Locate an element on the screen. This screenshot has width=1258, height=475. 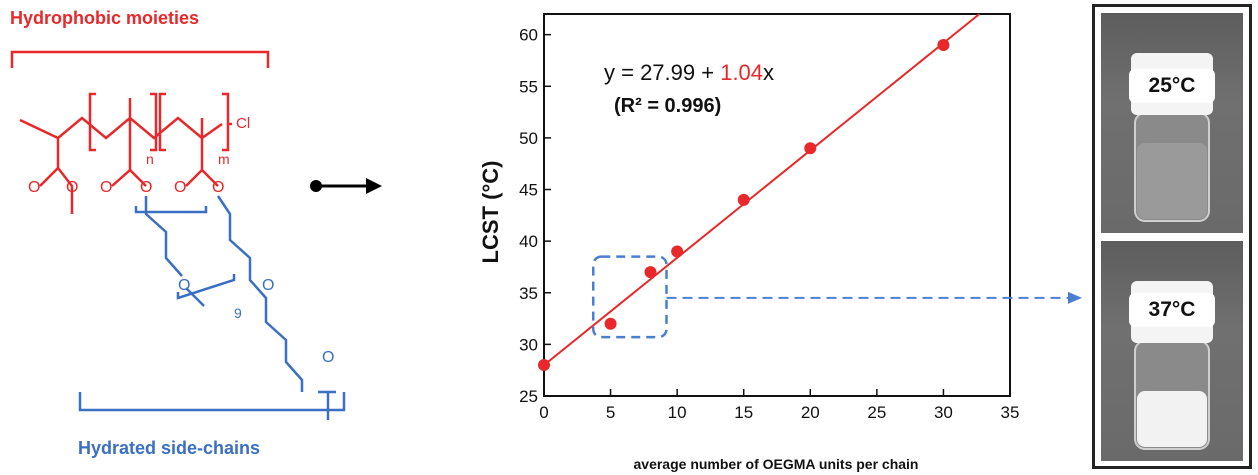
arrow-head-icon is located at coordinates (1075, 297).